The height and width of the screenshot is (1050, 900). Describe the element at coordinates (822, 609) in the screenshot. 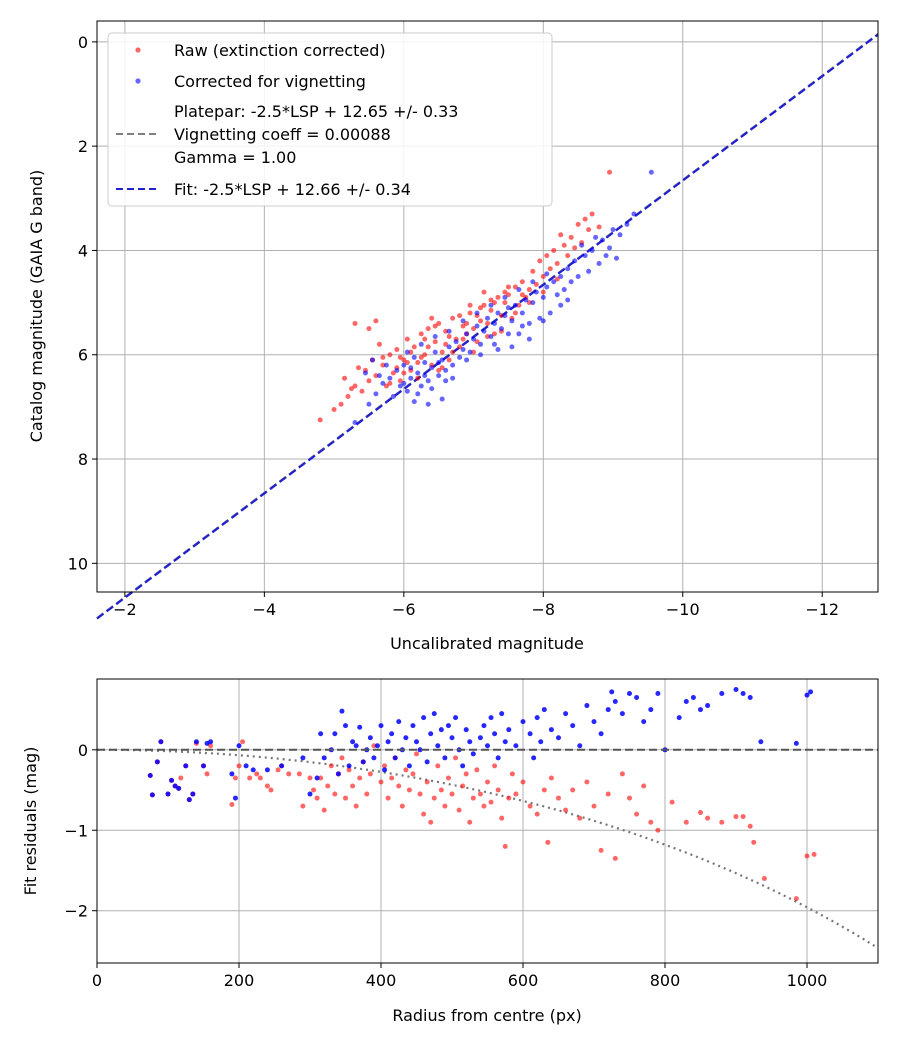

I see `top-x-tick-label: −12` at that location.